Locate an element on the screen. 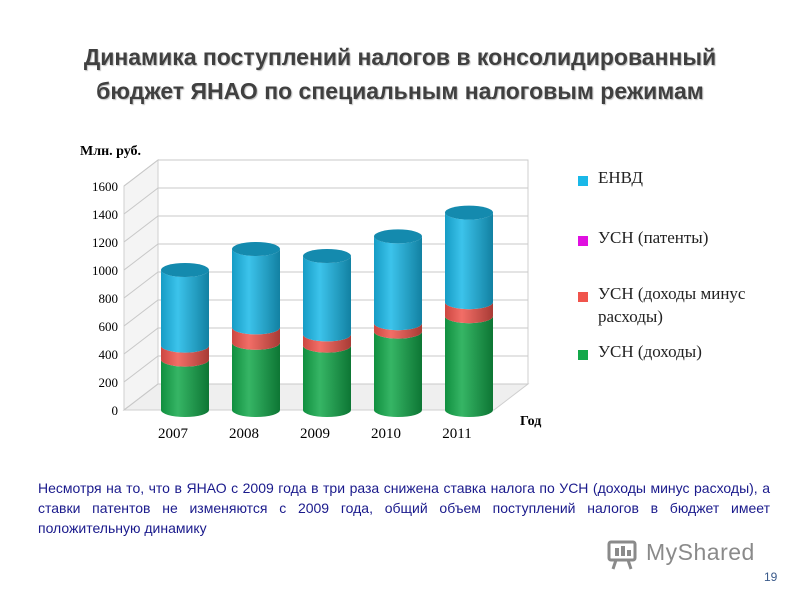 This screenshot has width=800, height=600. watermark-text: MyShared is located at coordinates (700, 552).